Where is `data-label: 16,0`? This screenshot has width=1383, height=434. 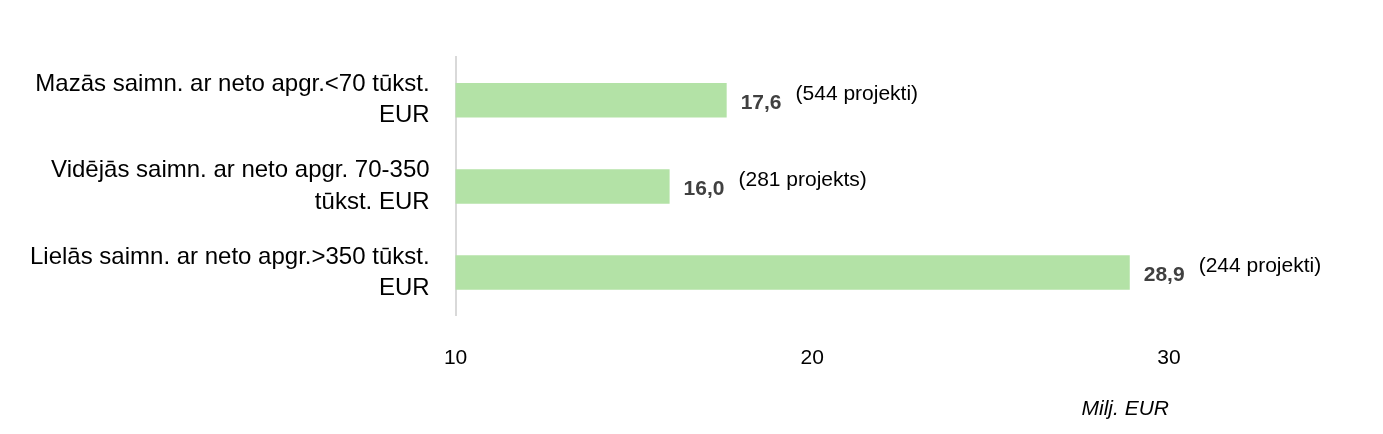 data-label: 16,0 is located at coordinates (704, 188).